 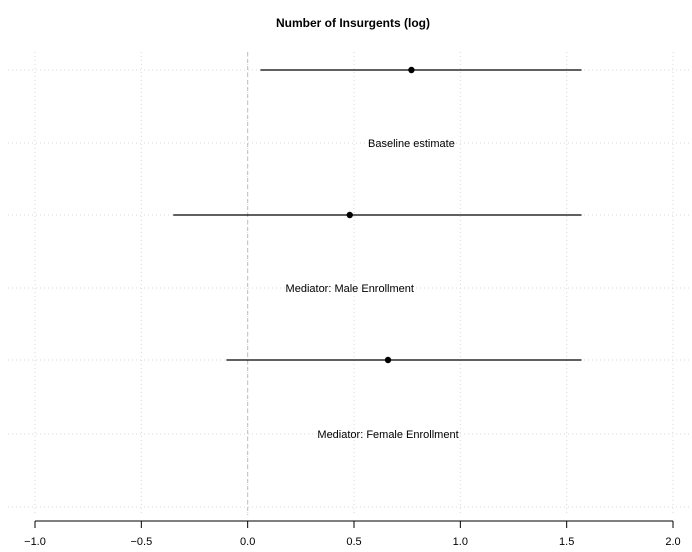 I want to click on model-label-0: Baseline estimate, so click(x=411, y=144).